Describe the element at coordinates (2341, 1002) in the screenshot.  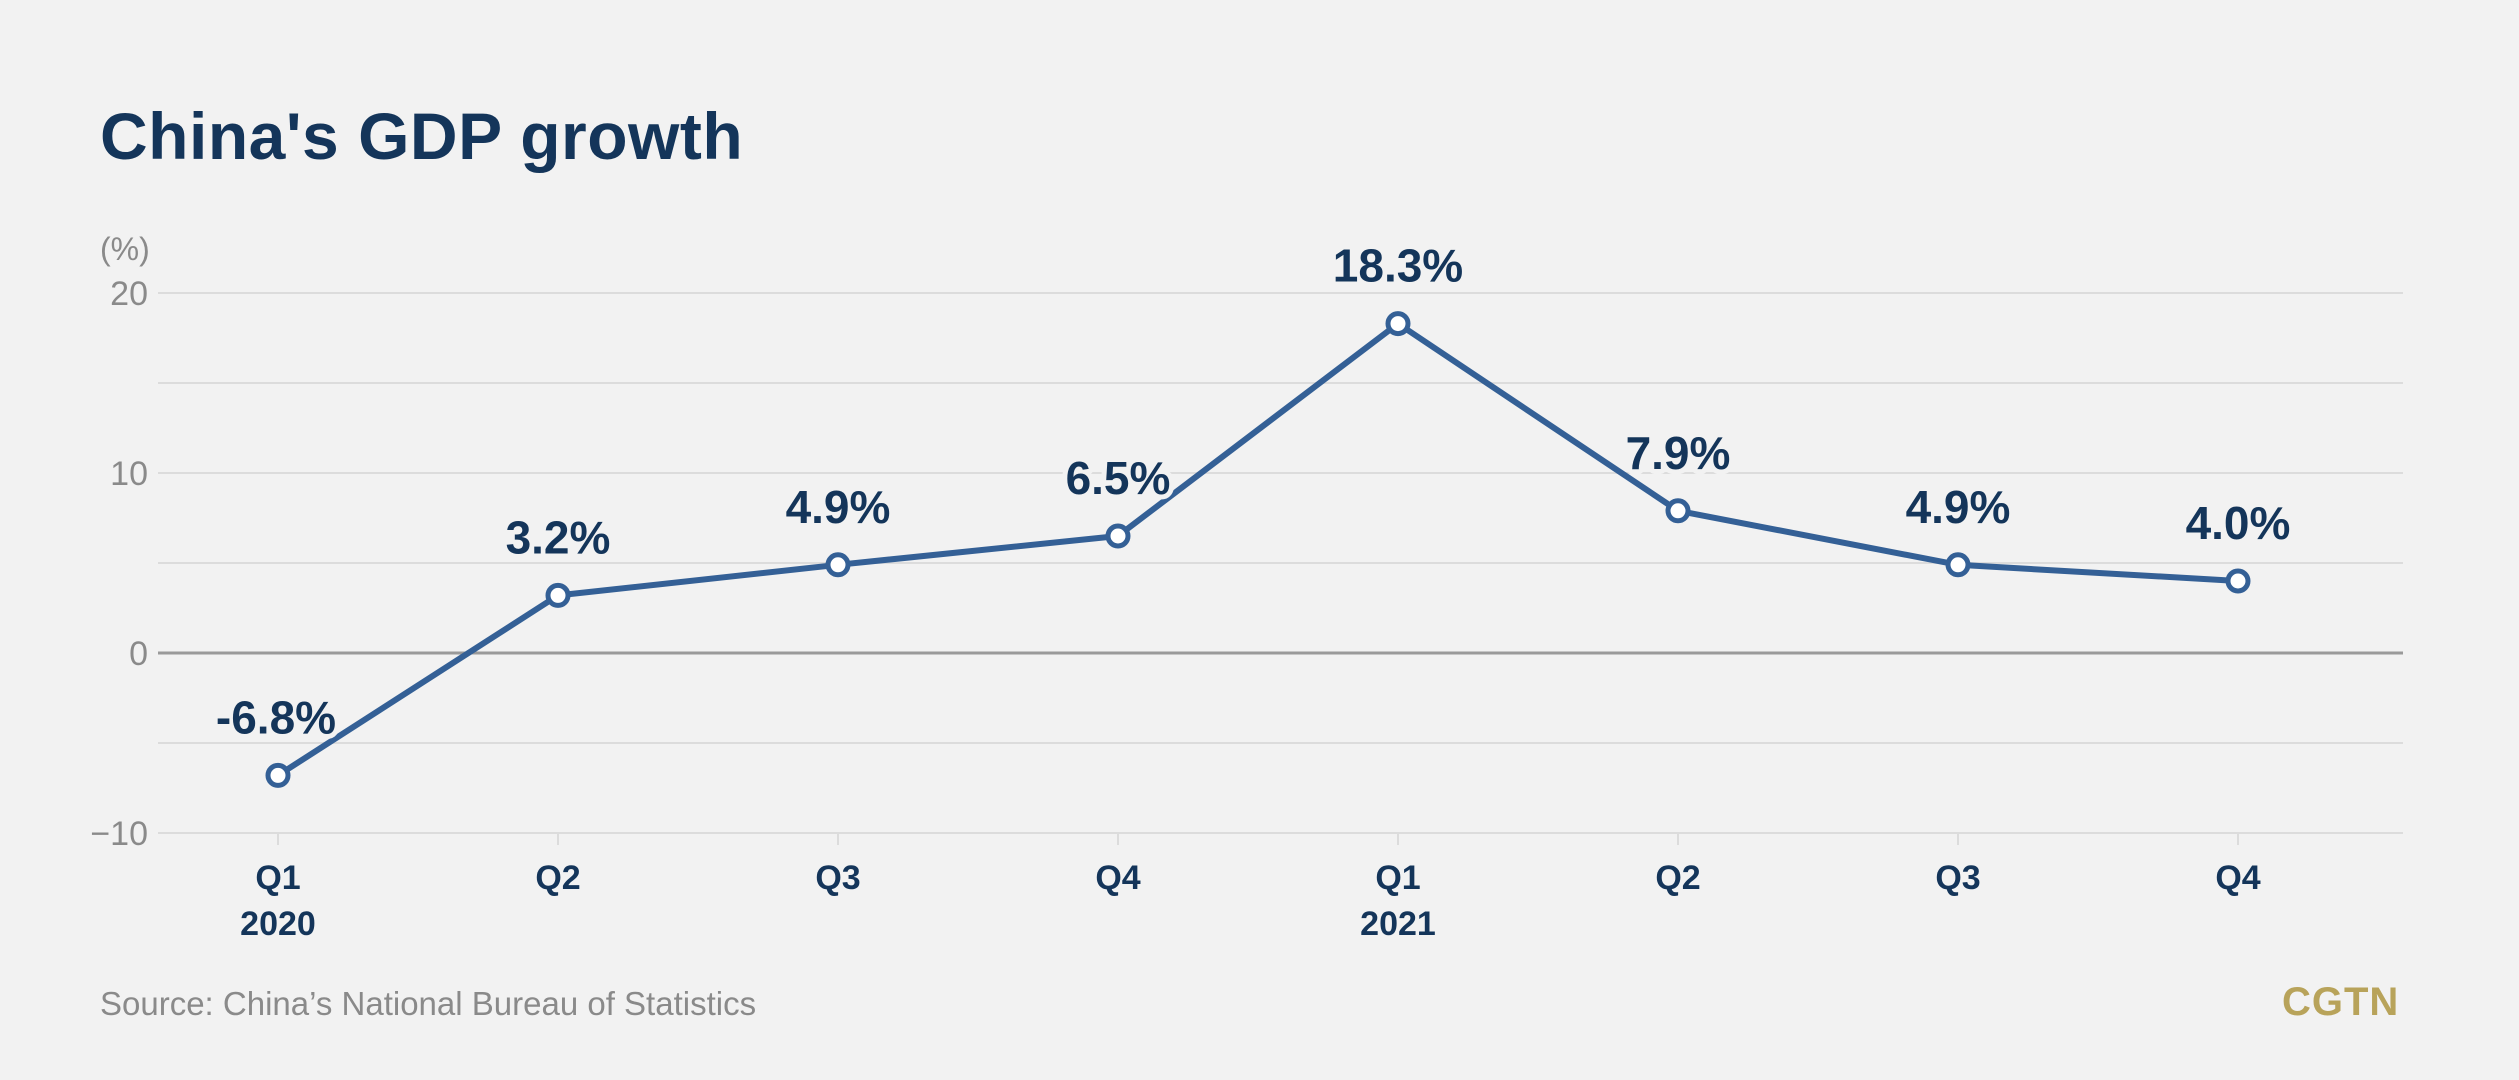
I see `cgtn-logo: CGTN` at that location.